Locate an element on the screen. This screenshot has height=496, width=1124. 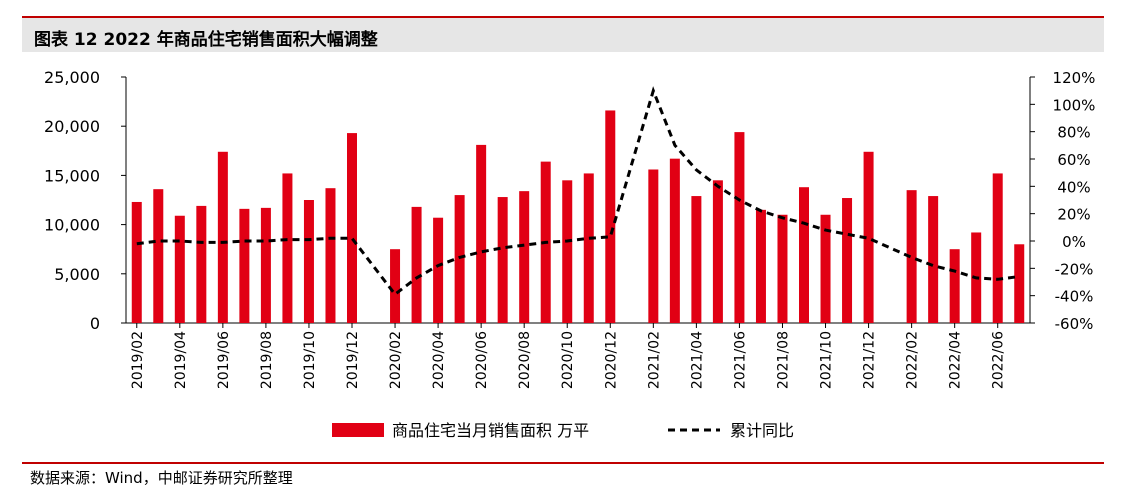
y-right-tick-label: 60% is located at coordinates (1073, 160).